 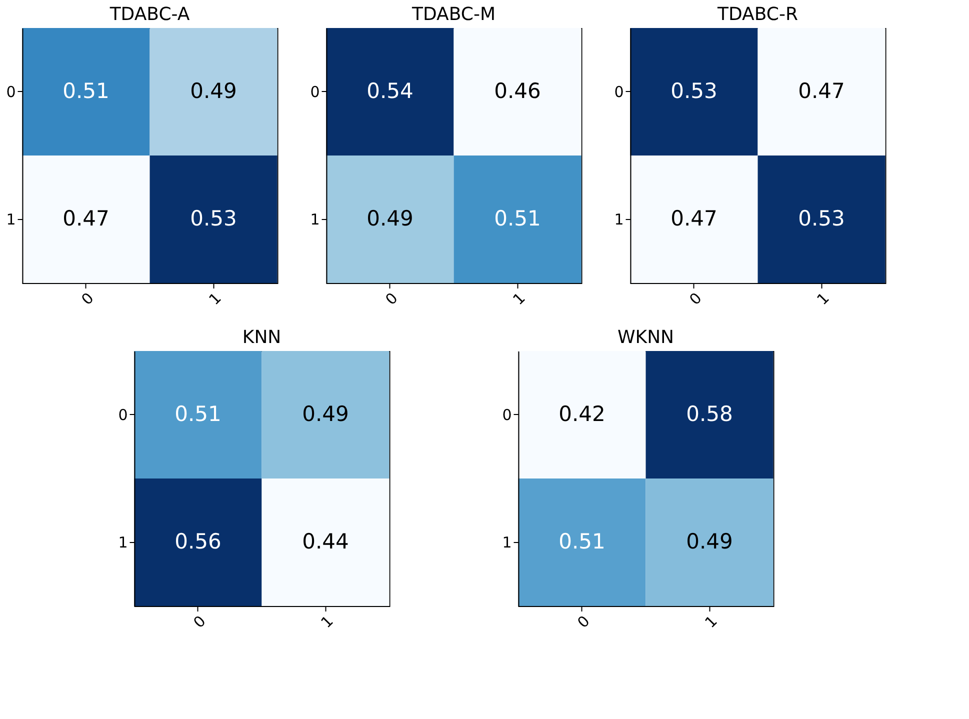 What do you see at coordinates (453, 14) in the screenshot?
I see `chart-title: TDABC-M` at bounding box center [453, 14].